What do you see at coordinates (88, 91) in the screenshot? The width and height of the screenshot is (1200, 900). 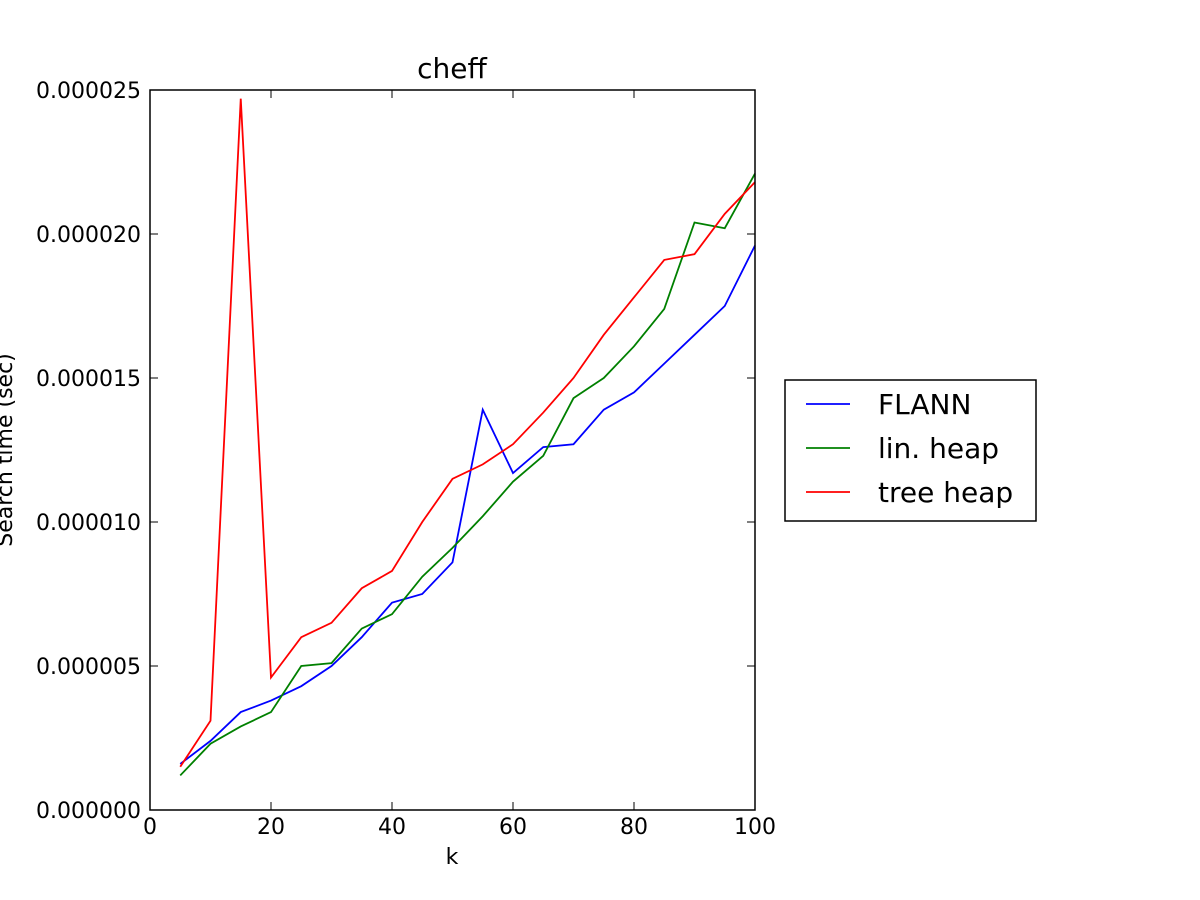 I see `y-tick-label: 0.000025` at bounding box center [88, 91].